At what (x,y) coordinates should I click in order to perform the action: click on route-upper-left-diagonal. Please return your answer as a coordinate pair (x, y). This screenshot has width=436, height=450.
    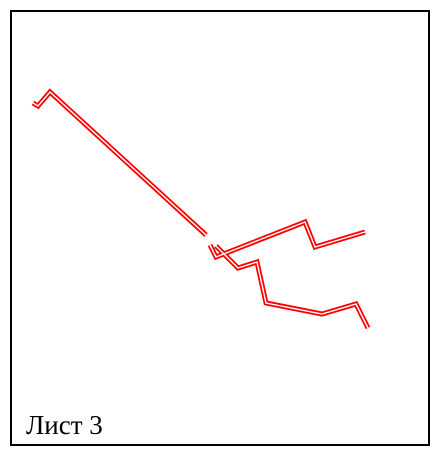
    Looking at the image, I should click on (119, 162).